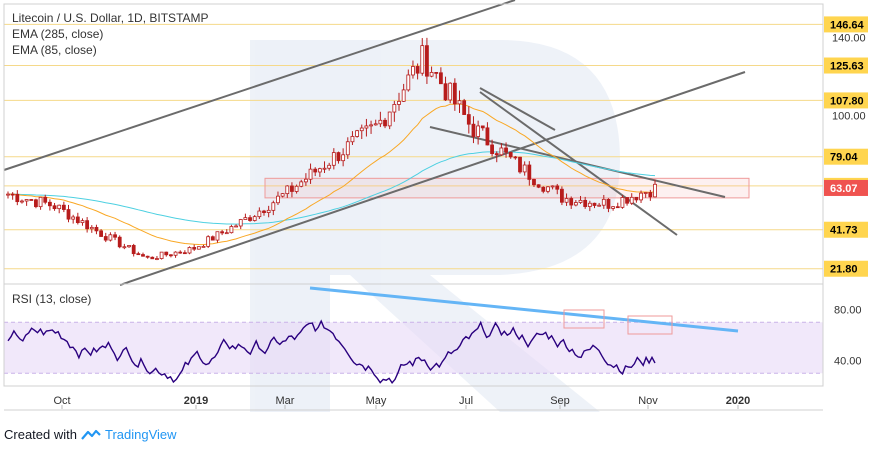 This screenshot has width=882, height=452. I want to click on time-axis-label: May, so click(376, 401).